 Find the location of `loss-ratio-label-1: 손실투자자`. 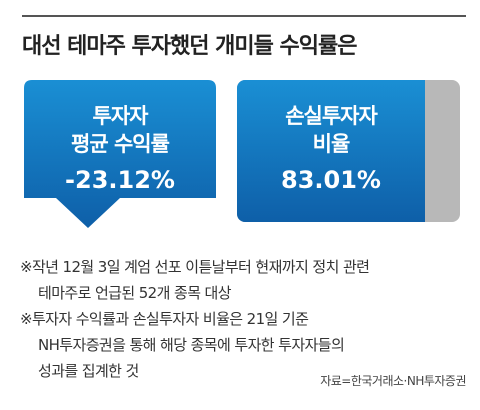

loss-ratio-label-1: 손실투자자 is located at coordinates (331, 116).